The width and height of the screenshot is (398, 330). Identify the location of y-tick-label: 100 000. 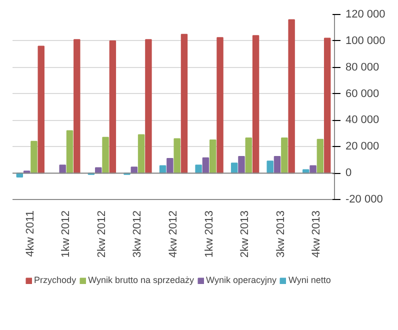
(366, 40).